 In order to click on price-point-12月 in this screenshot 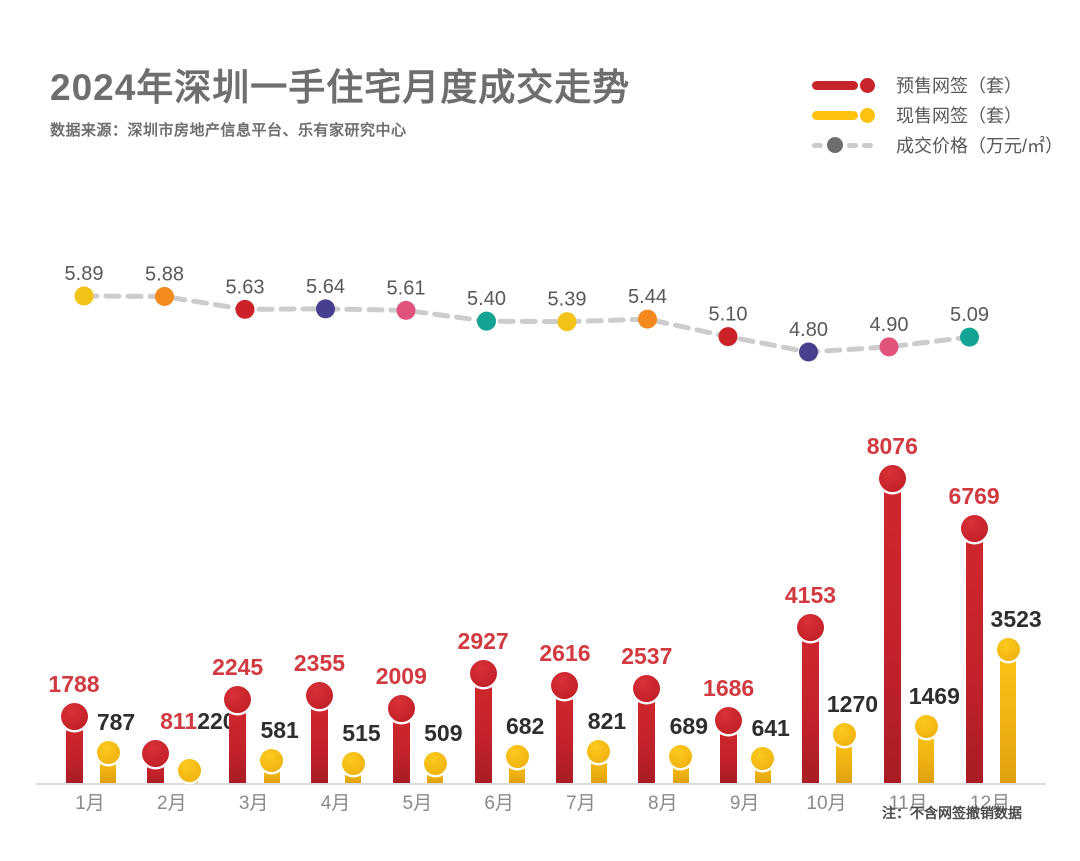, I will do `click(969, 337)`.